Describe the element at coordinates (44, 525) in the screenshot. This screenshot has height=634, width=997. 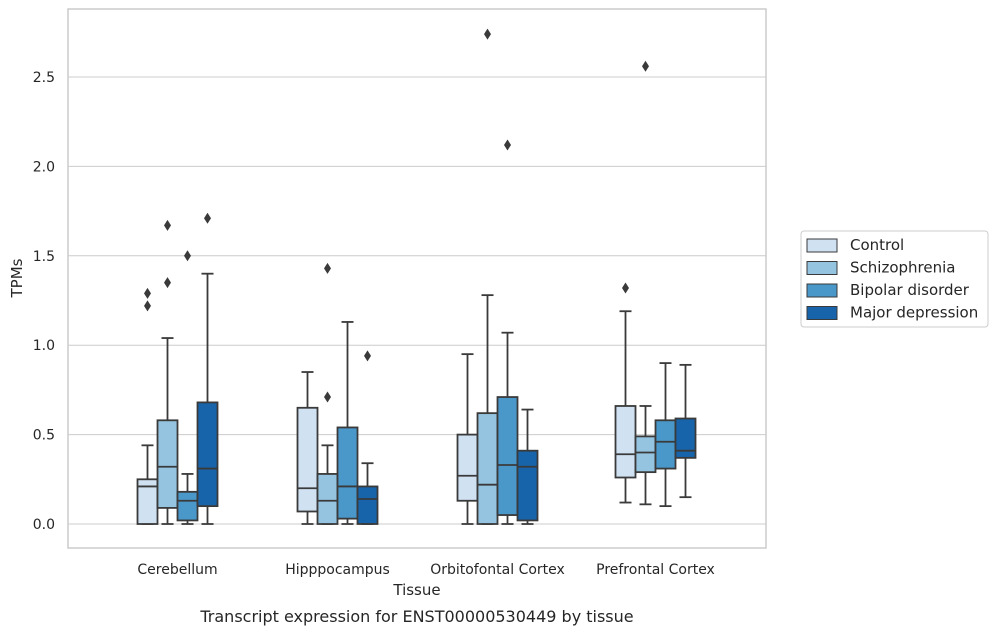
I see `y-tick-label: 0.0` at that location.